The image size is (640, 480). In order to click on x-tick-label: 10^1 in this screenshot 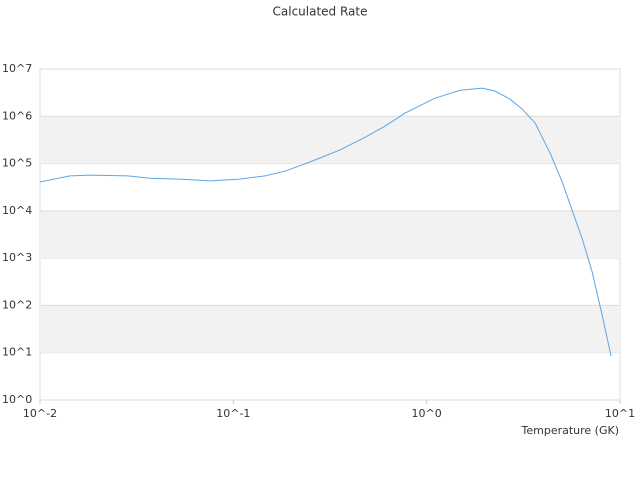, I will do `click(620, 413)`.